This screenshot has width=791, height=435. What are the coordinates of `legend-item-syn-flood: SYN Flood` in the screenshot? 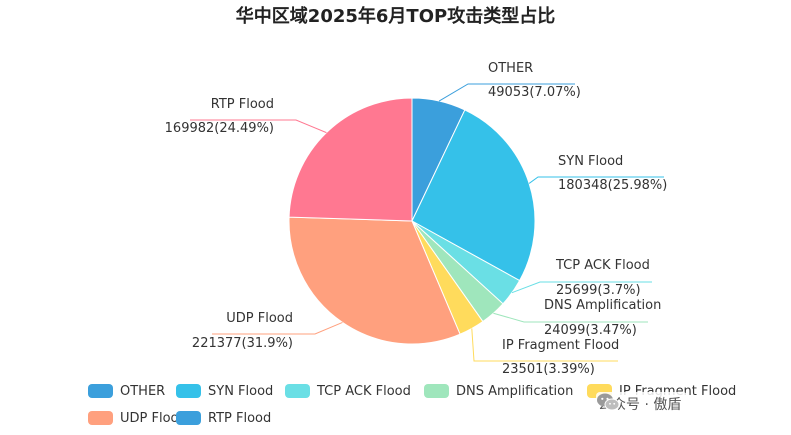 It's located at (224, 391).